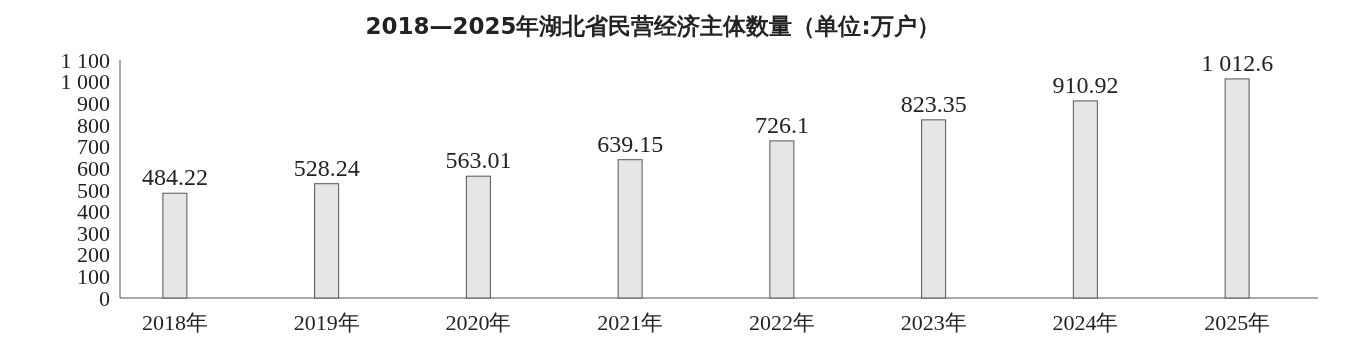 The height and width of the screenshot is (348, 1345). I want to click on data-label: 528.24, so click(326, 167).